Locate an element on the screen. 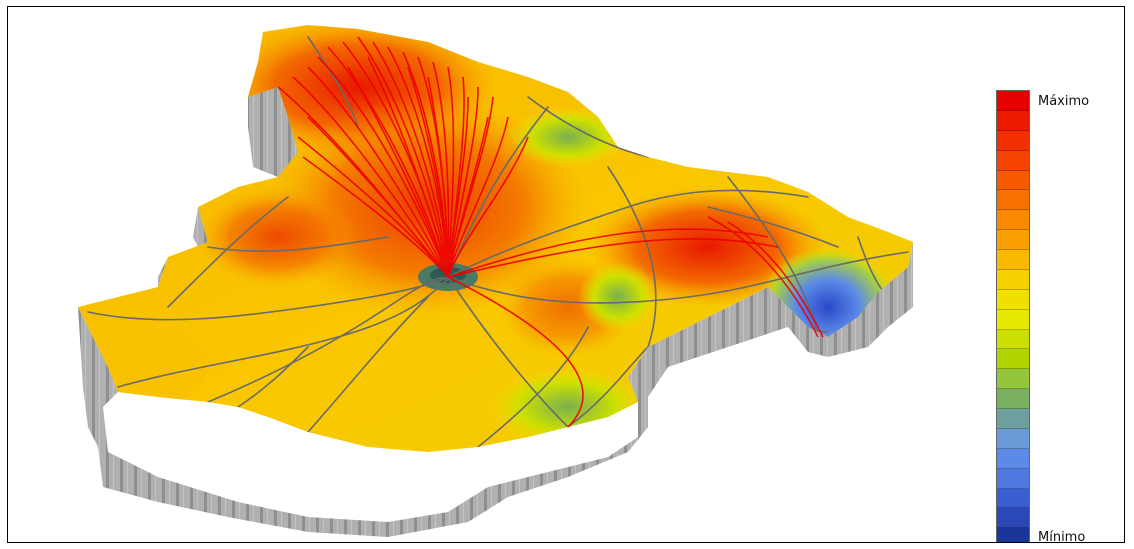 Image resolution: width=1134 pixels, height=549 pixels. legend-color-scale is located at coordinates (1013, 316).